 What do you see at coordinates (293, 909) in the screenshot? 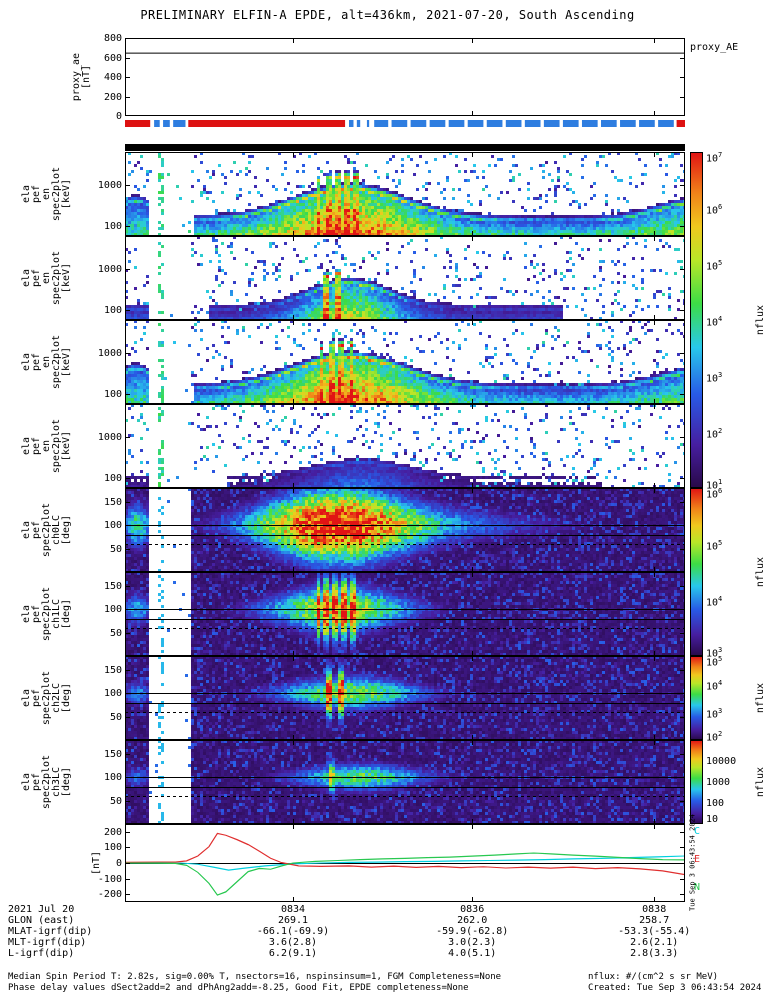
I see `time-tick-0834: 0834` at bounding box center [293, 909].